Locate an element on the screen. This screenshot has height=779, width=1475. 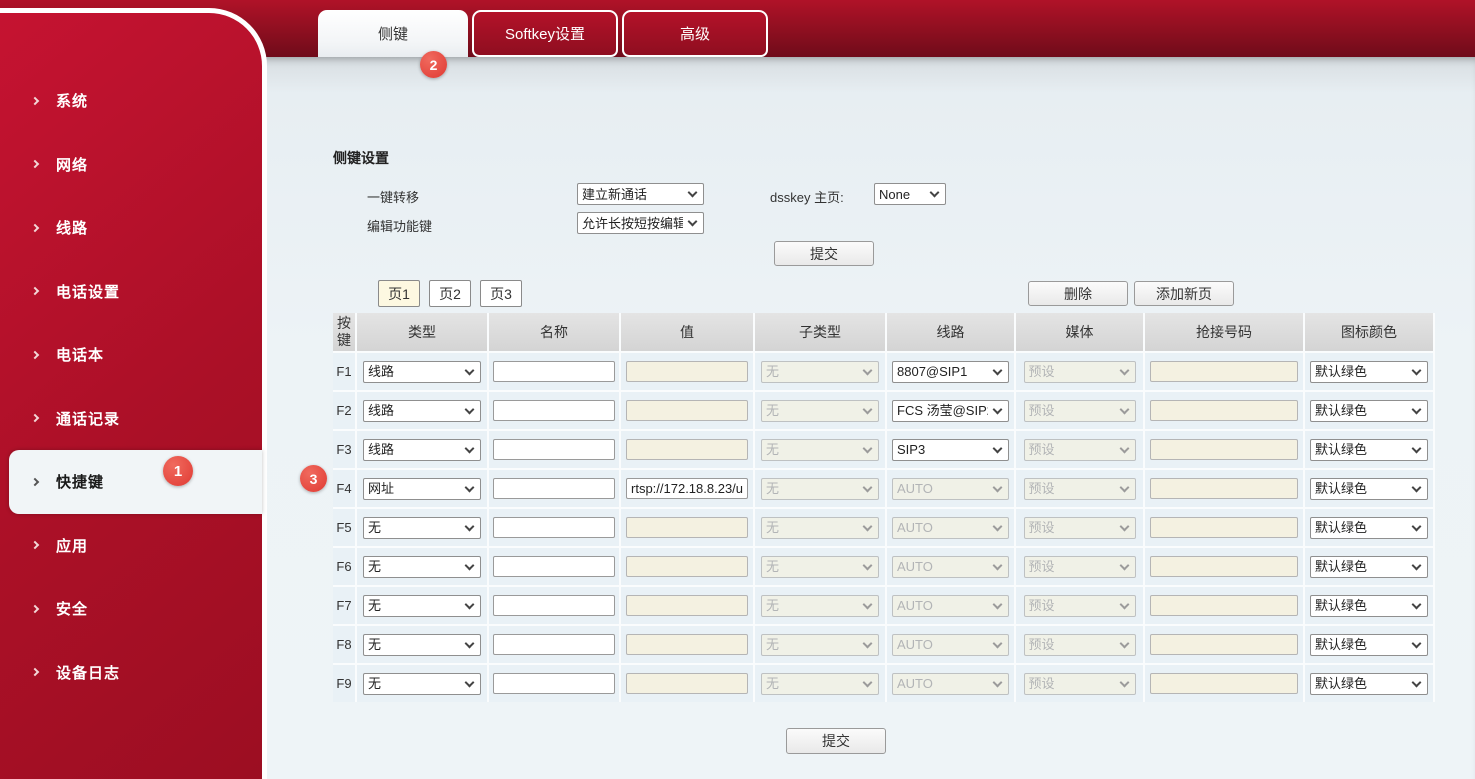
tab-label: Softkey设置 is located at coordinates (545, 34).